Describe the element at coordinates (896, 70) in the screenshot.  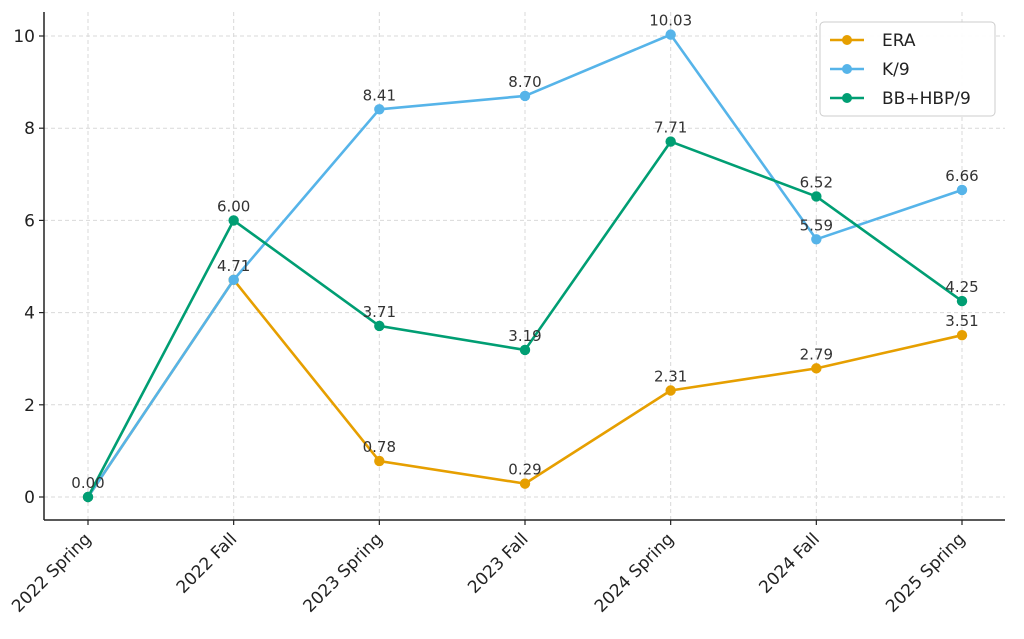
I see `legend-label-k-9: K/9` at that location.